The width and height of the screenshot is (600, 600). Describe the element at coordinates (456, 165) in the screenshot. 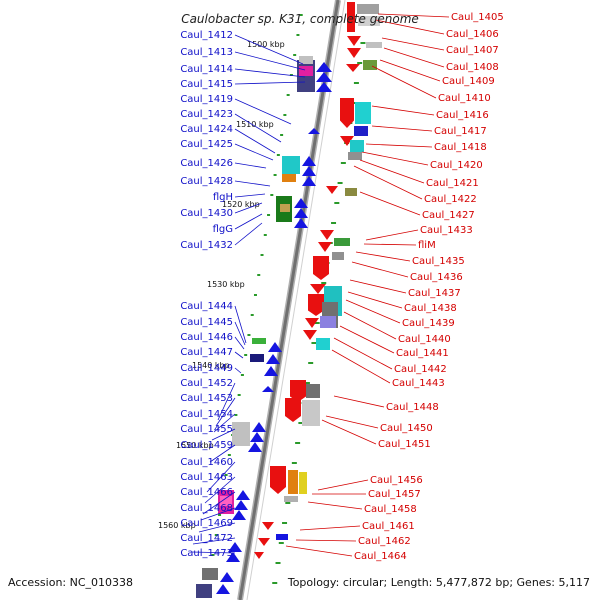

I see `gene-label-right: Caul_1420` at that location.